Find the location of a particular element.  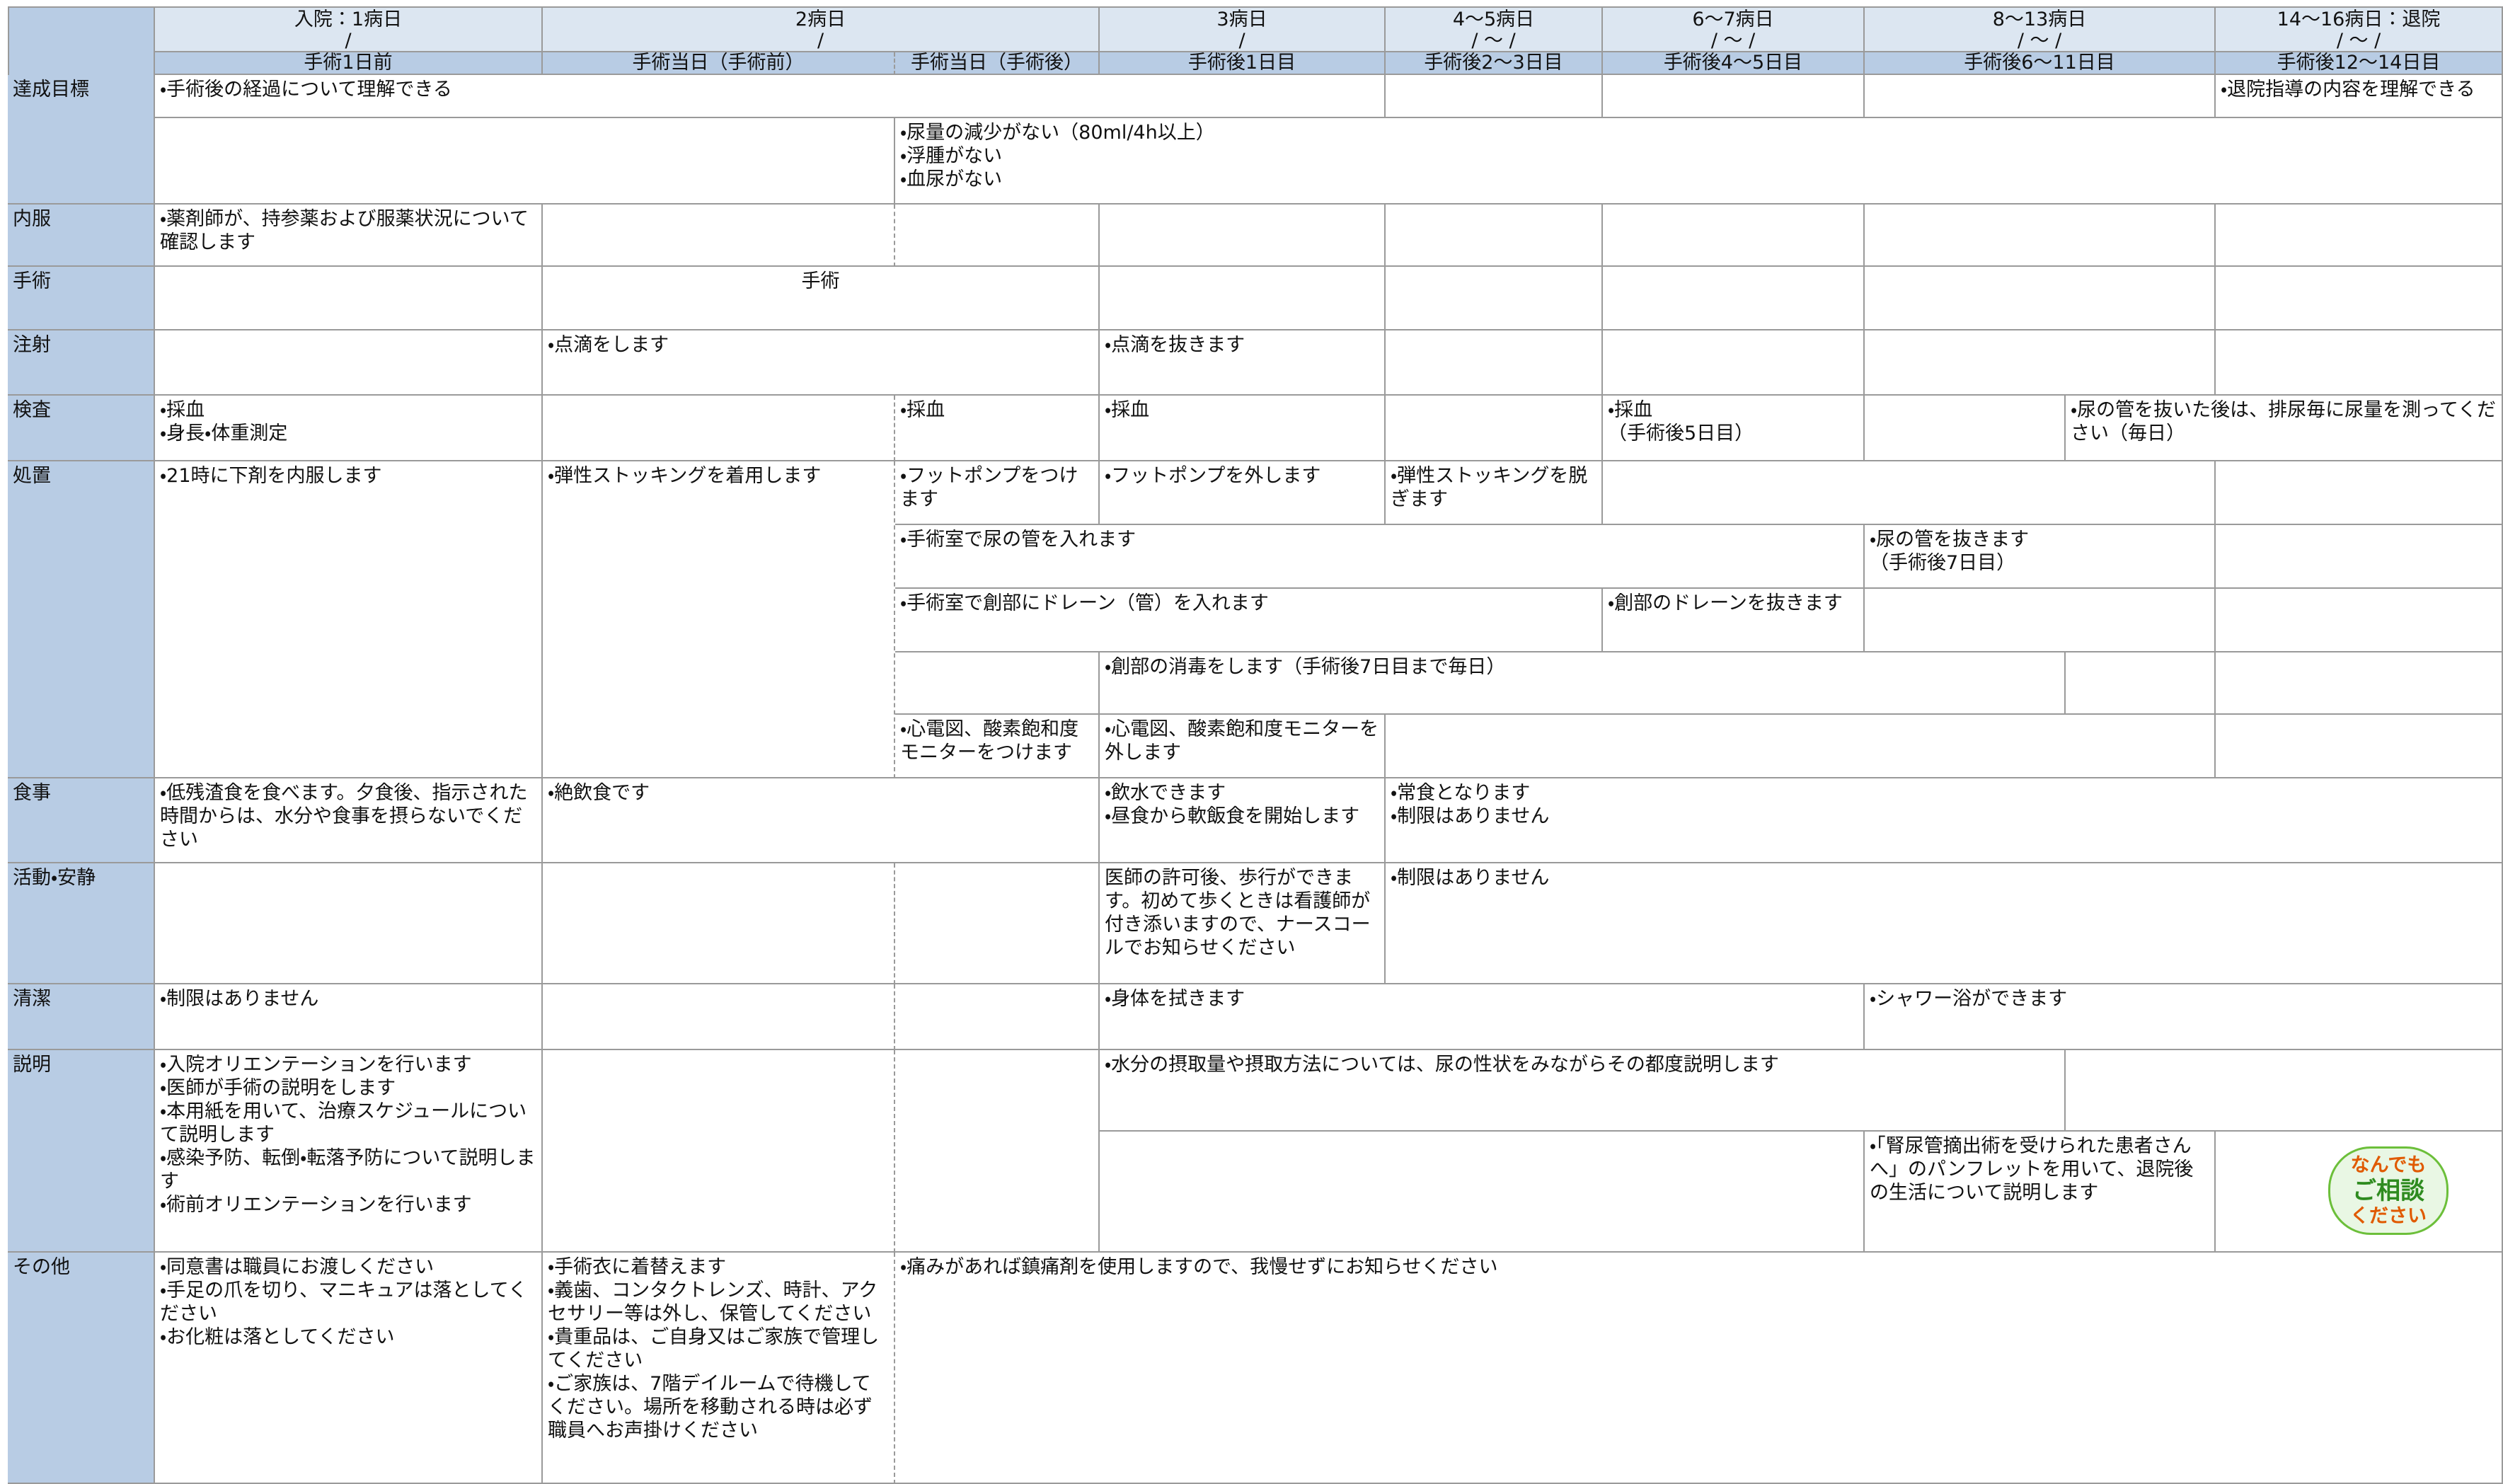

table-cell: ・薬剤師が、持参薬および服薬状況について確認します is located at coordinates (349, 236).